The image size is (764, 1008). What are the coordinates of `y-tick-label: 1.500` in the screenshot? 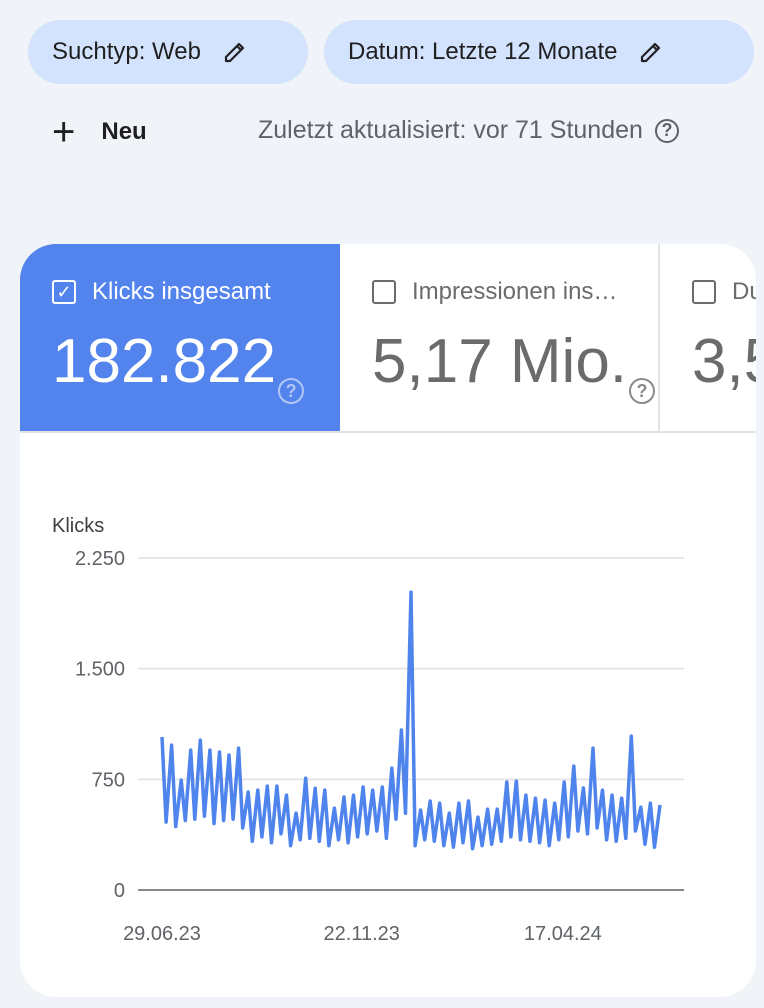 It's located at (100, 670).